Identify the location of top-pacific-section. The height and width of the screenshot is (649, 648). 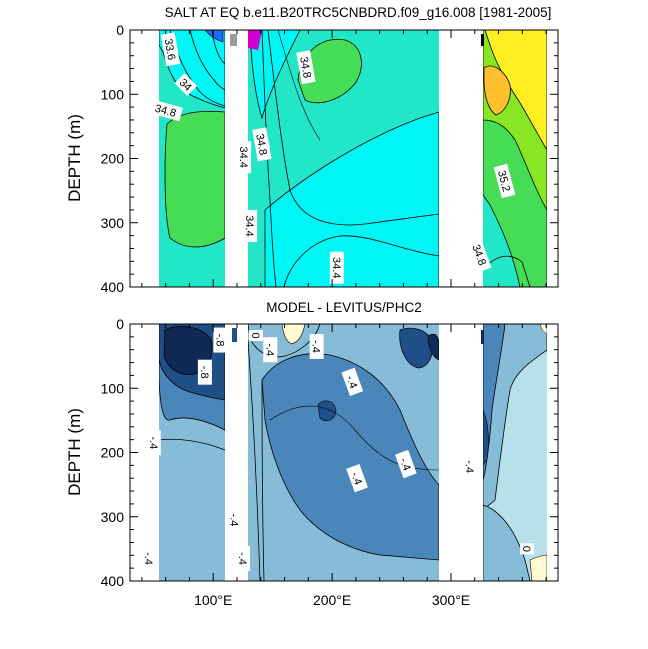
(344, 158).